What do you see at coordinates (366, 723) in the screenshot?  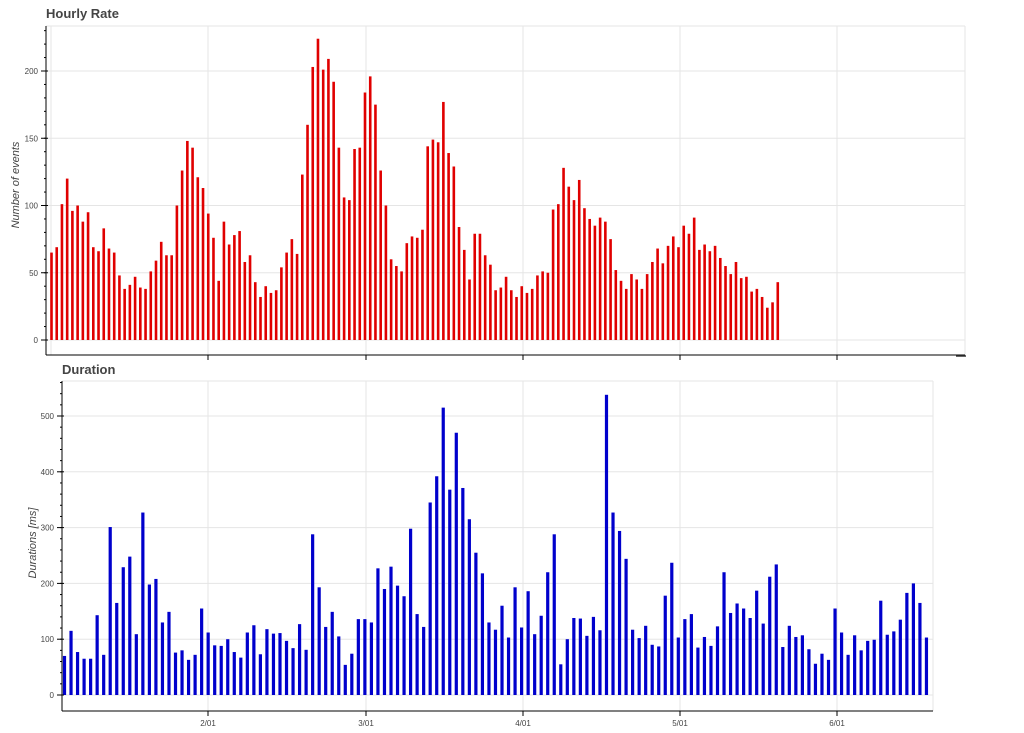 I see `duration-x-tick-label: 3/01` at bounding box center [366, 723].